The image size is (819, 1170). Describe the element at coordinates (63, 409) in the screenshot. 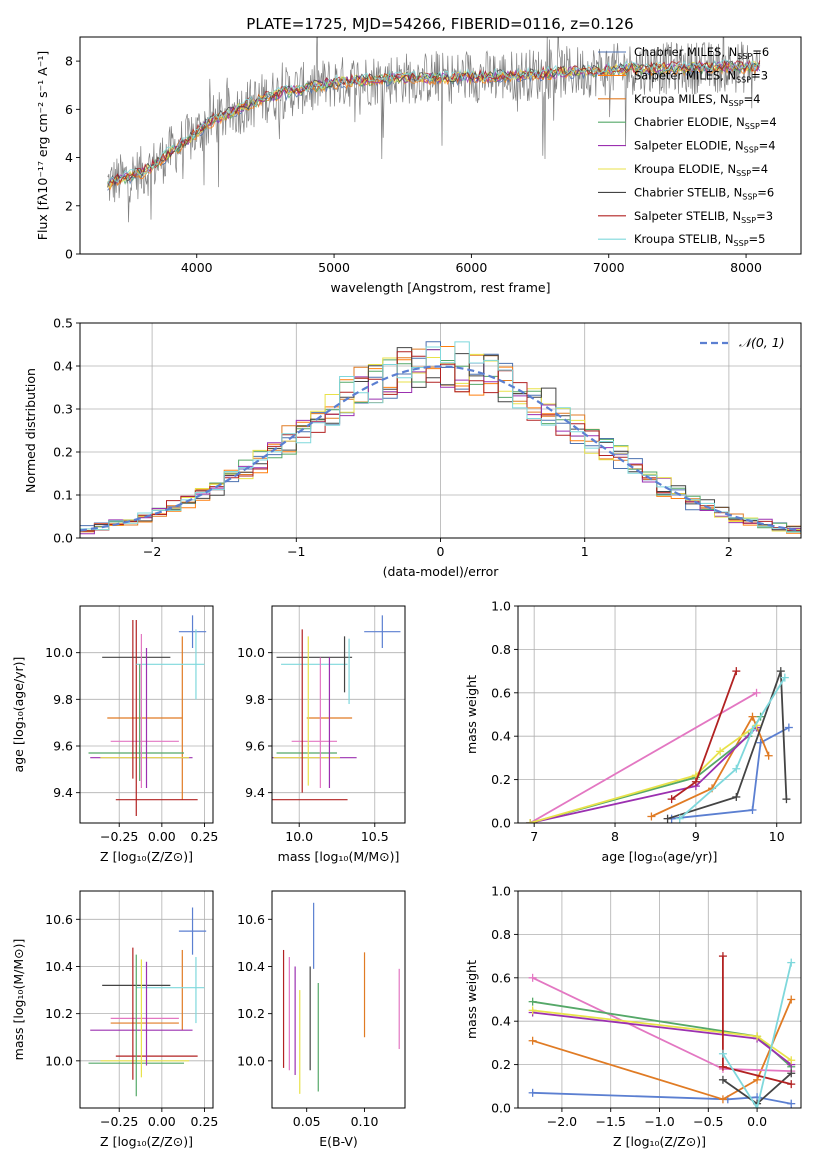

I see `y-tick-label: 0.3` at that location.